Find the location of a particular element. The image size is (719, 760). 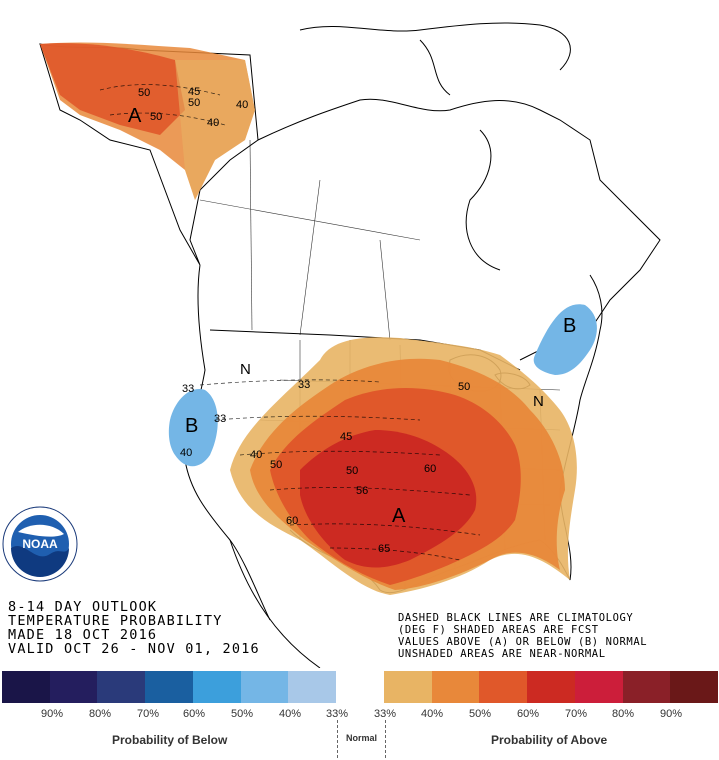

legend-tick-below-80: 80% is located at coordinates (100, 714).